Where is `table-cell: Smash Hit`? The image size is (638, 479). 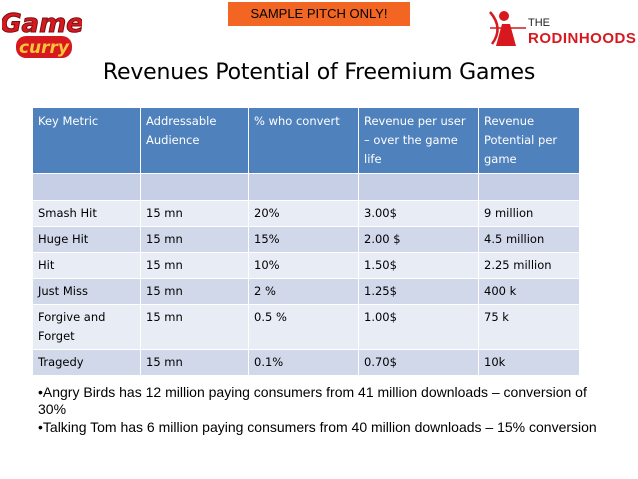
table-cell: Smash Hit is located at coordinates (87, 213).